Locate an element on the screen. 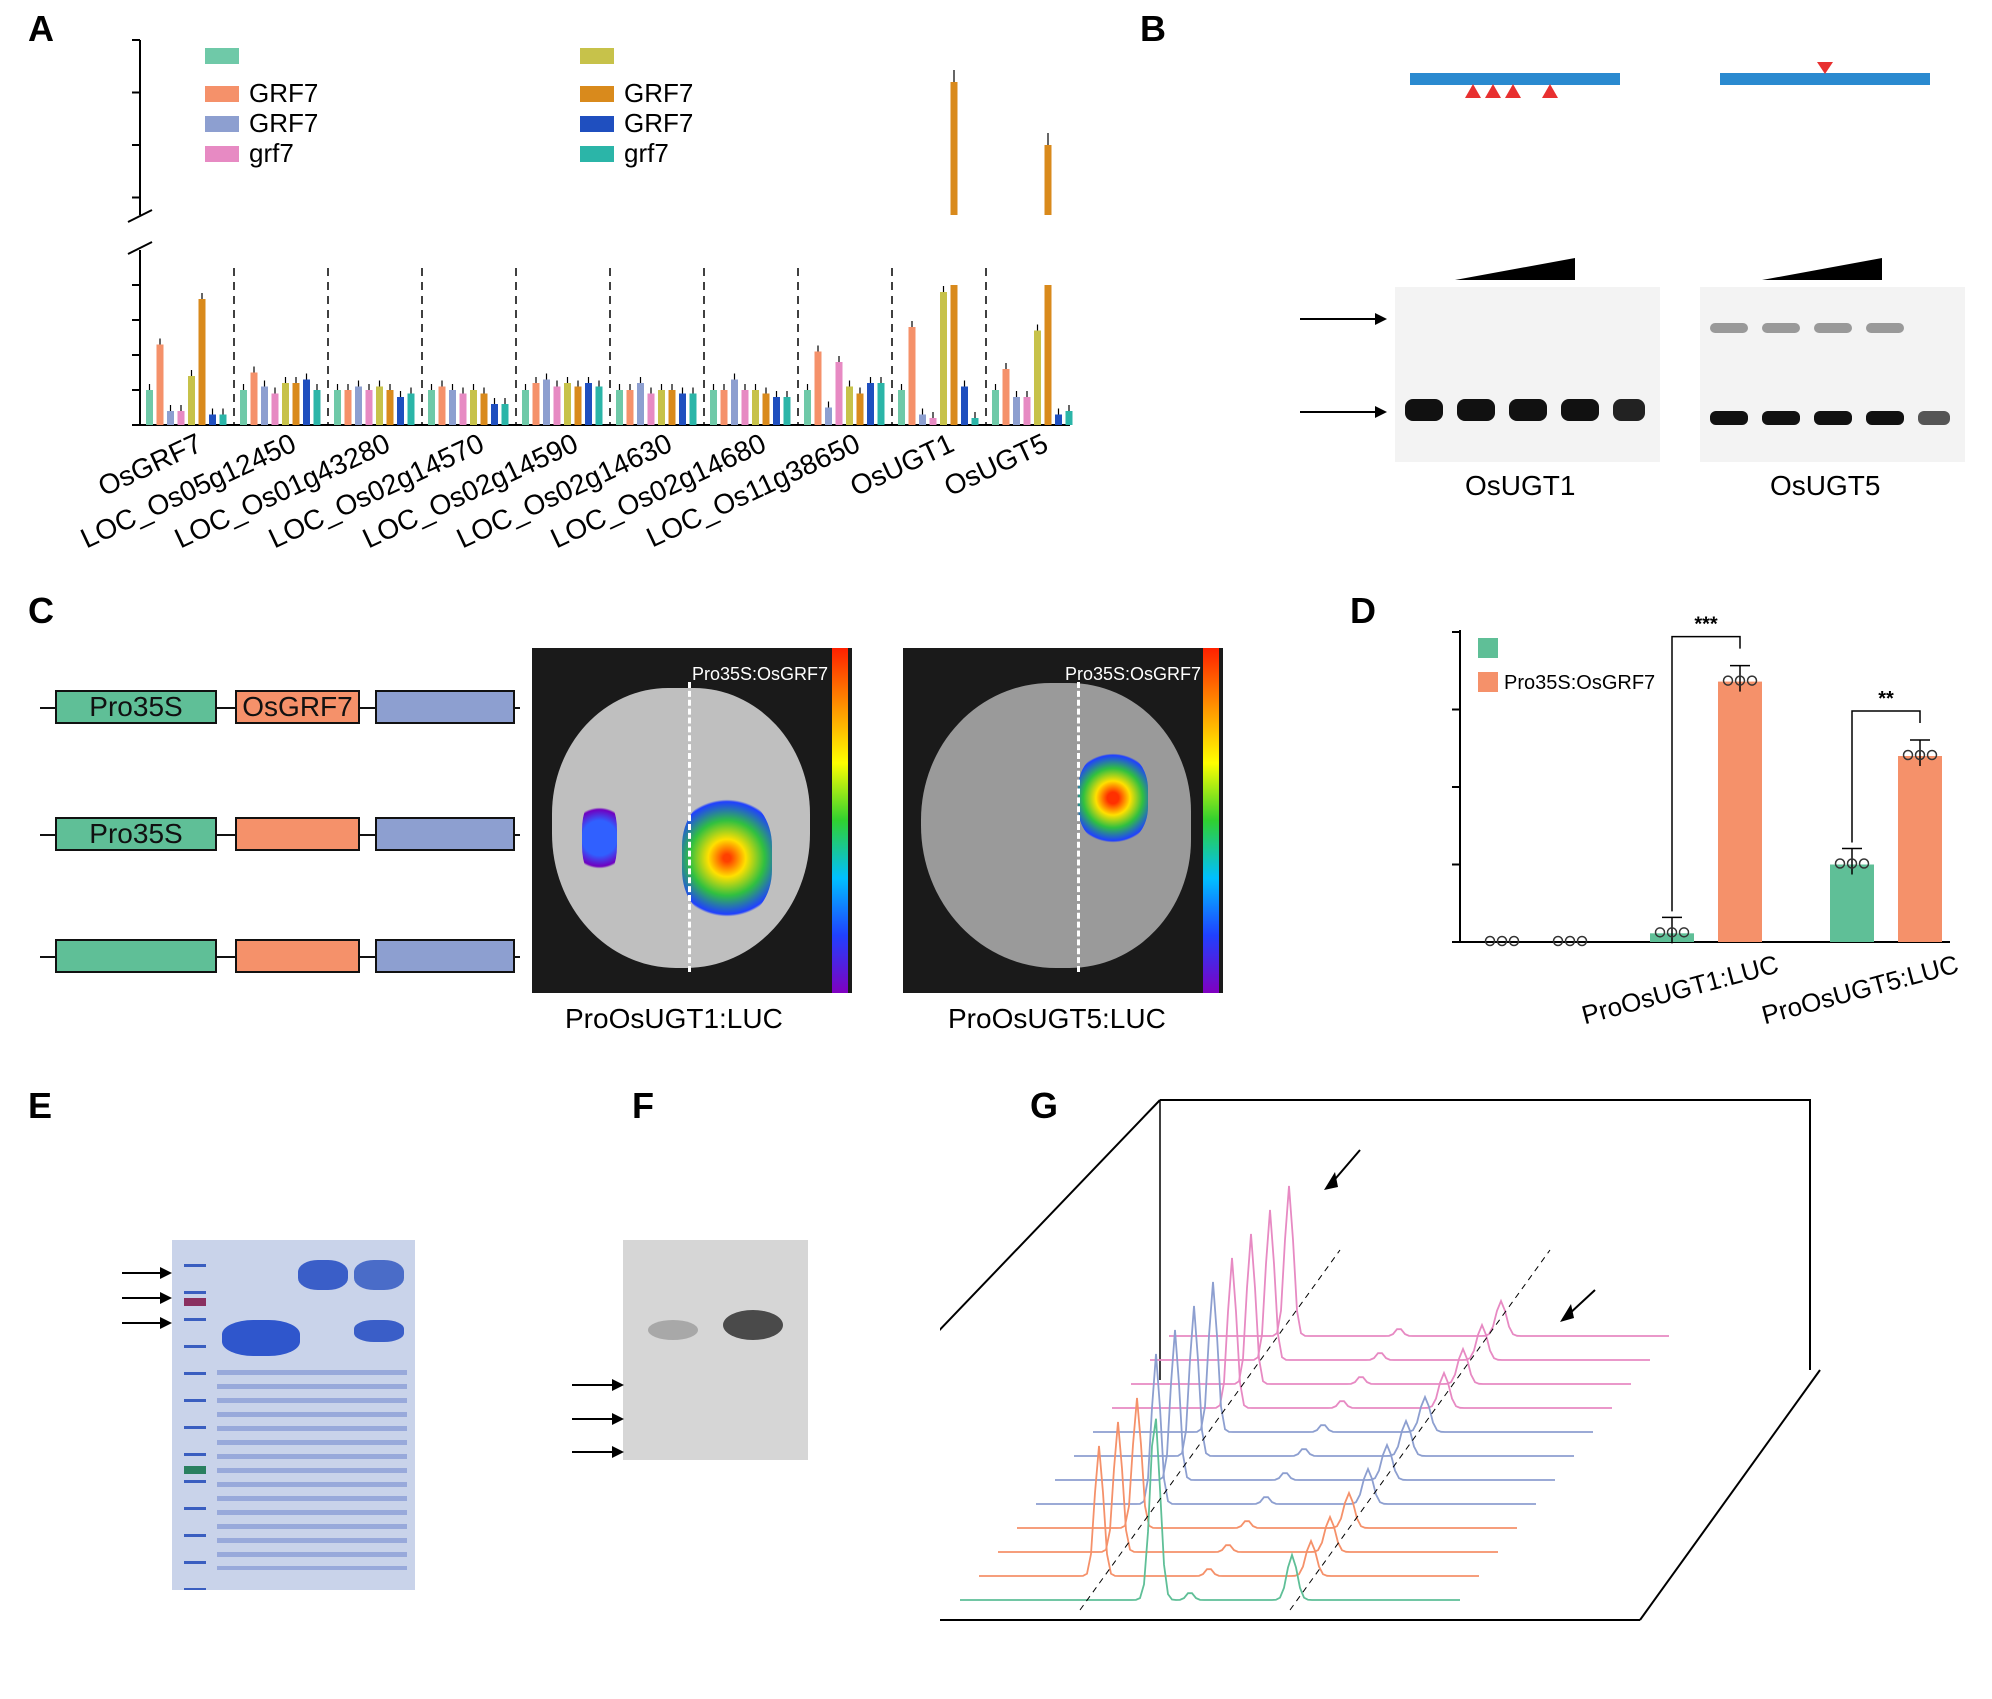  leaf-image-ugt5: Pro35S:OsGRF7 is located at coordinates (1063, 820).